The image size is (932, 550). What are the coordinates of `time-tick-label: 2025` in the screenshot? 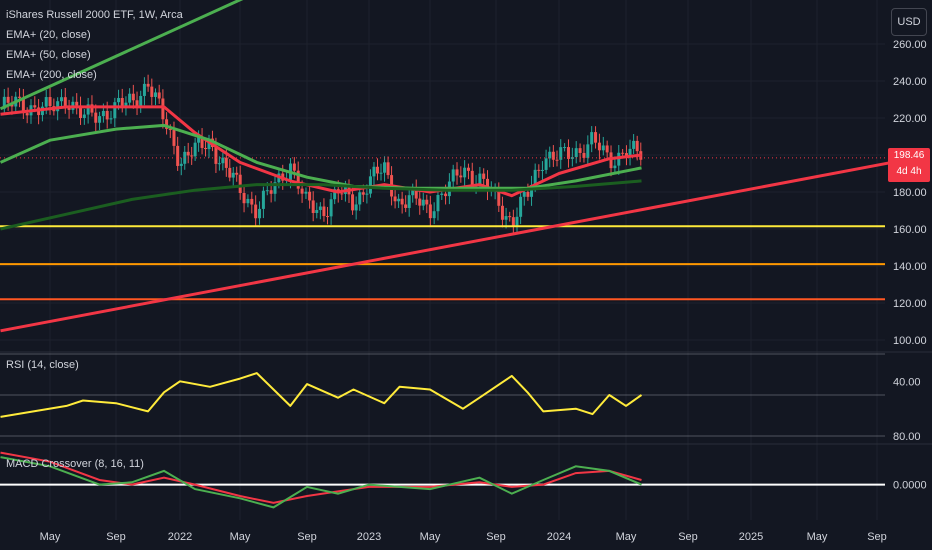 It's located at (751, 537).